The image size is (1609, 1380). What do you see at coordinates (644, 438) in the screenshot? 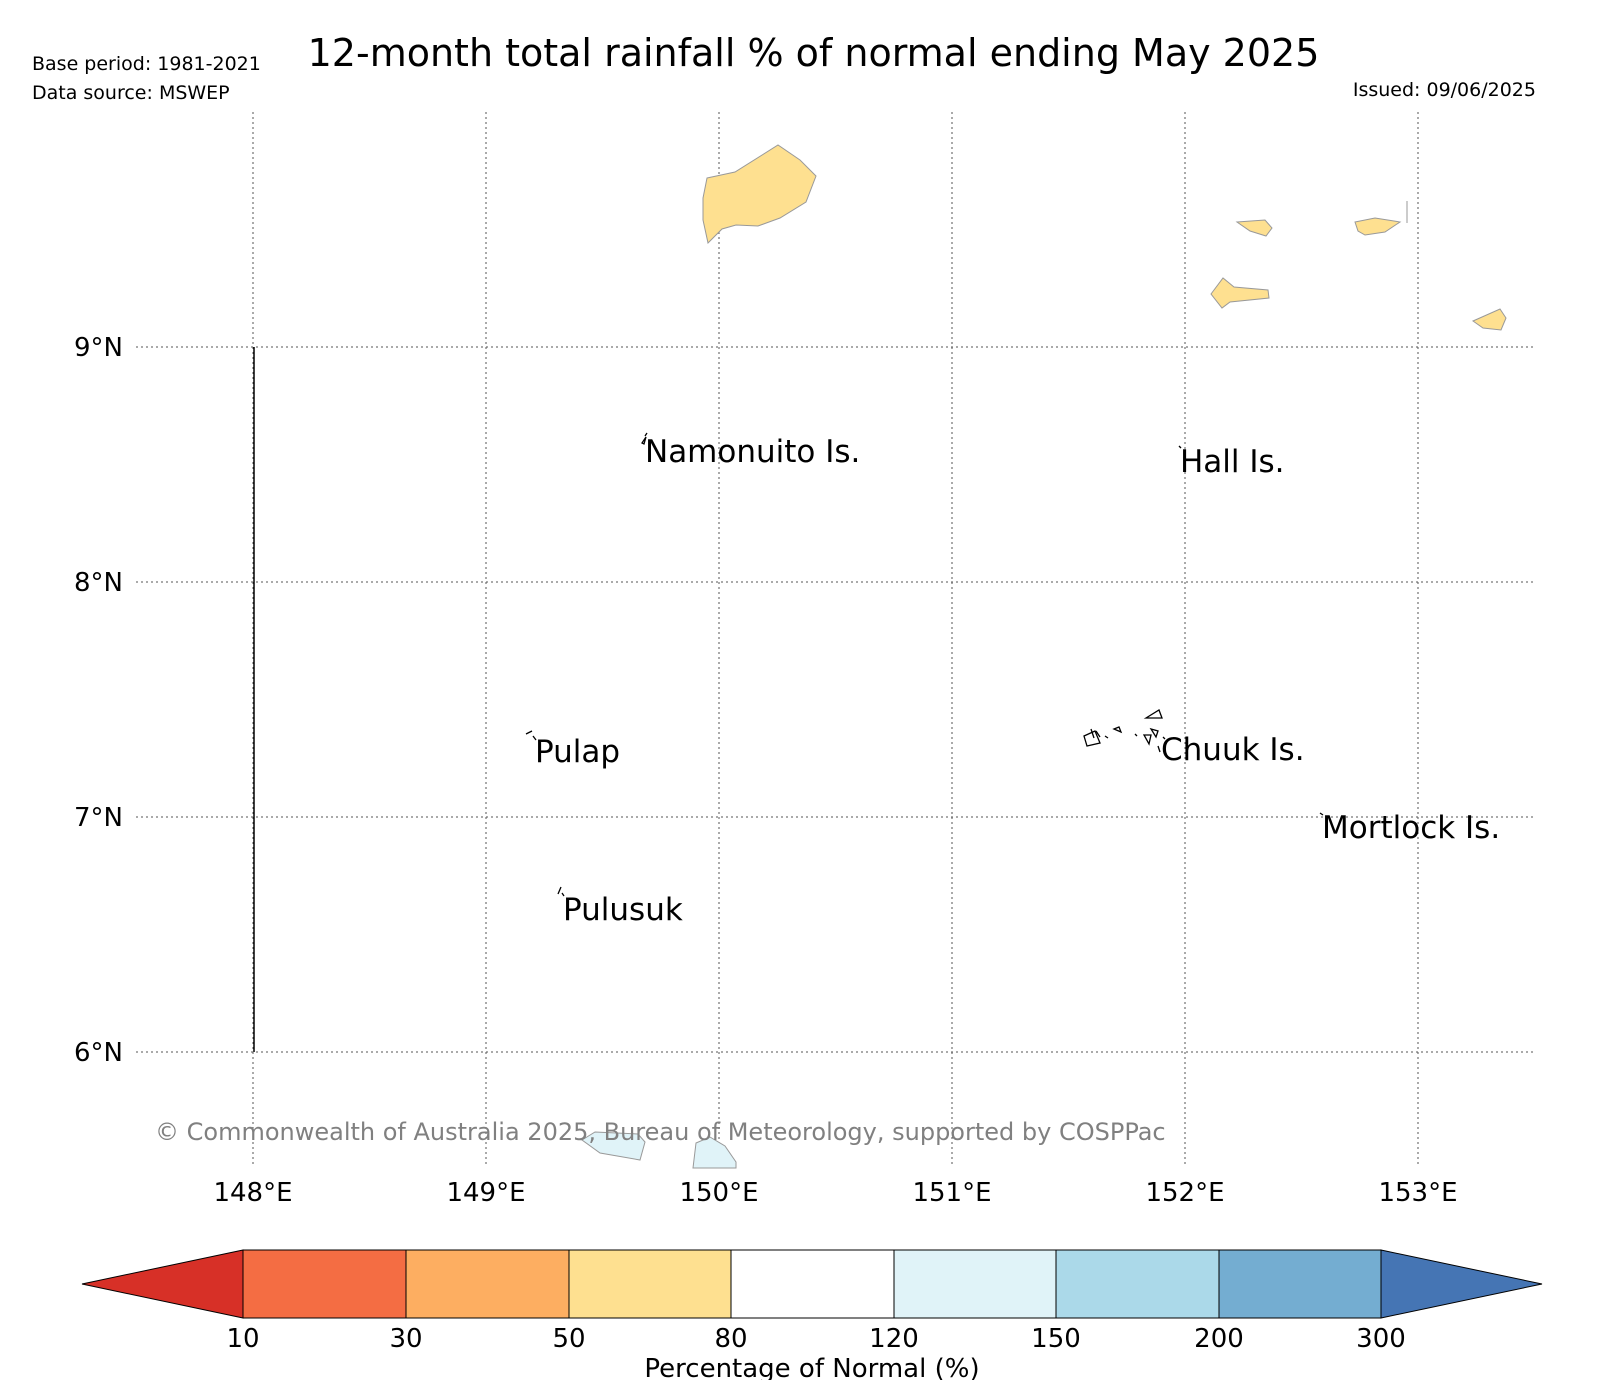
I see `island-namonuito` at bounding box center [644, 438].